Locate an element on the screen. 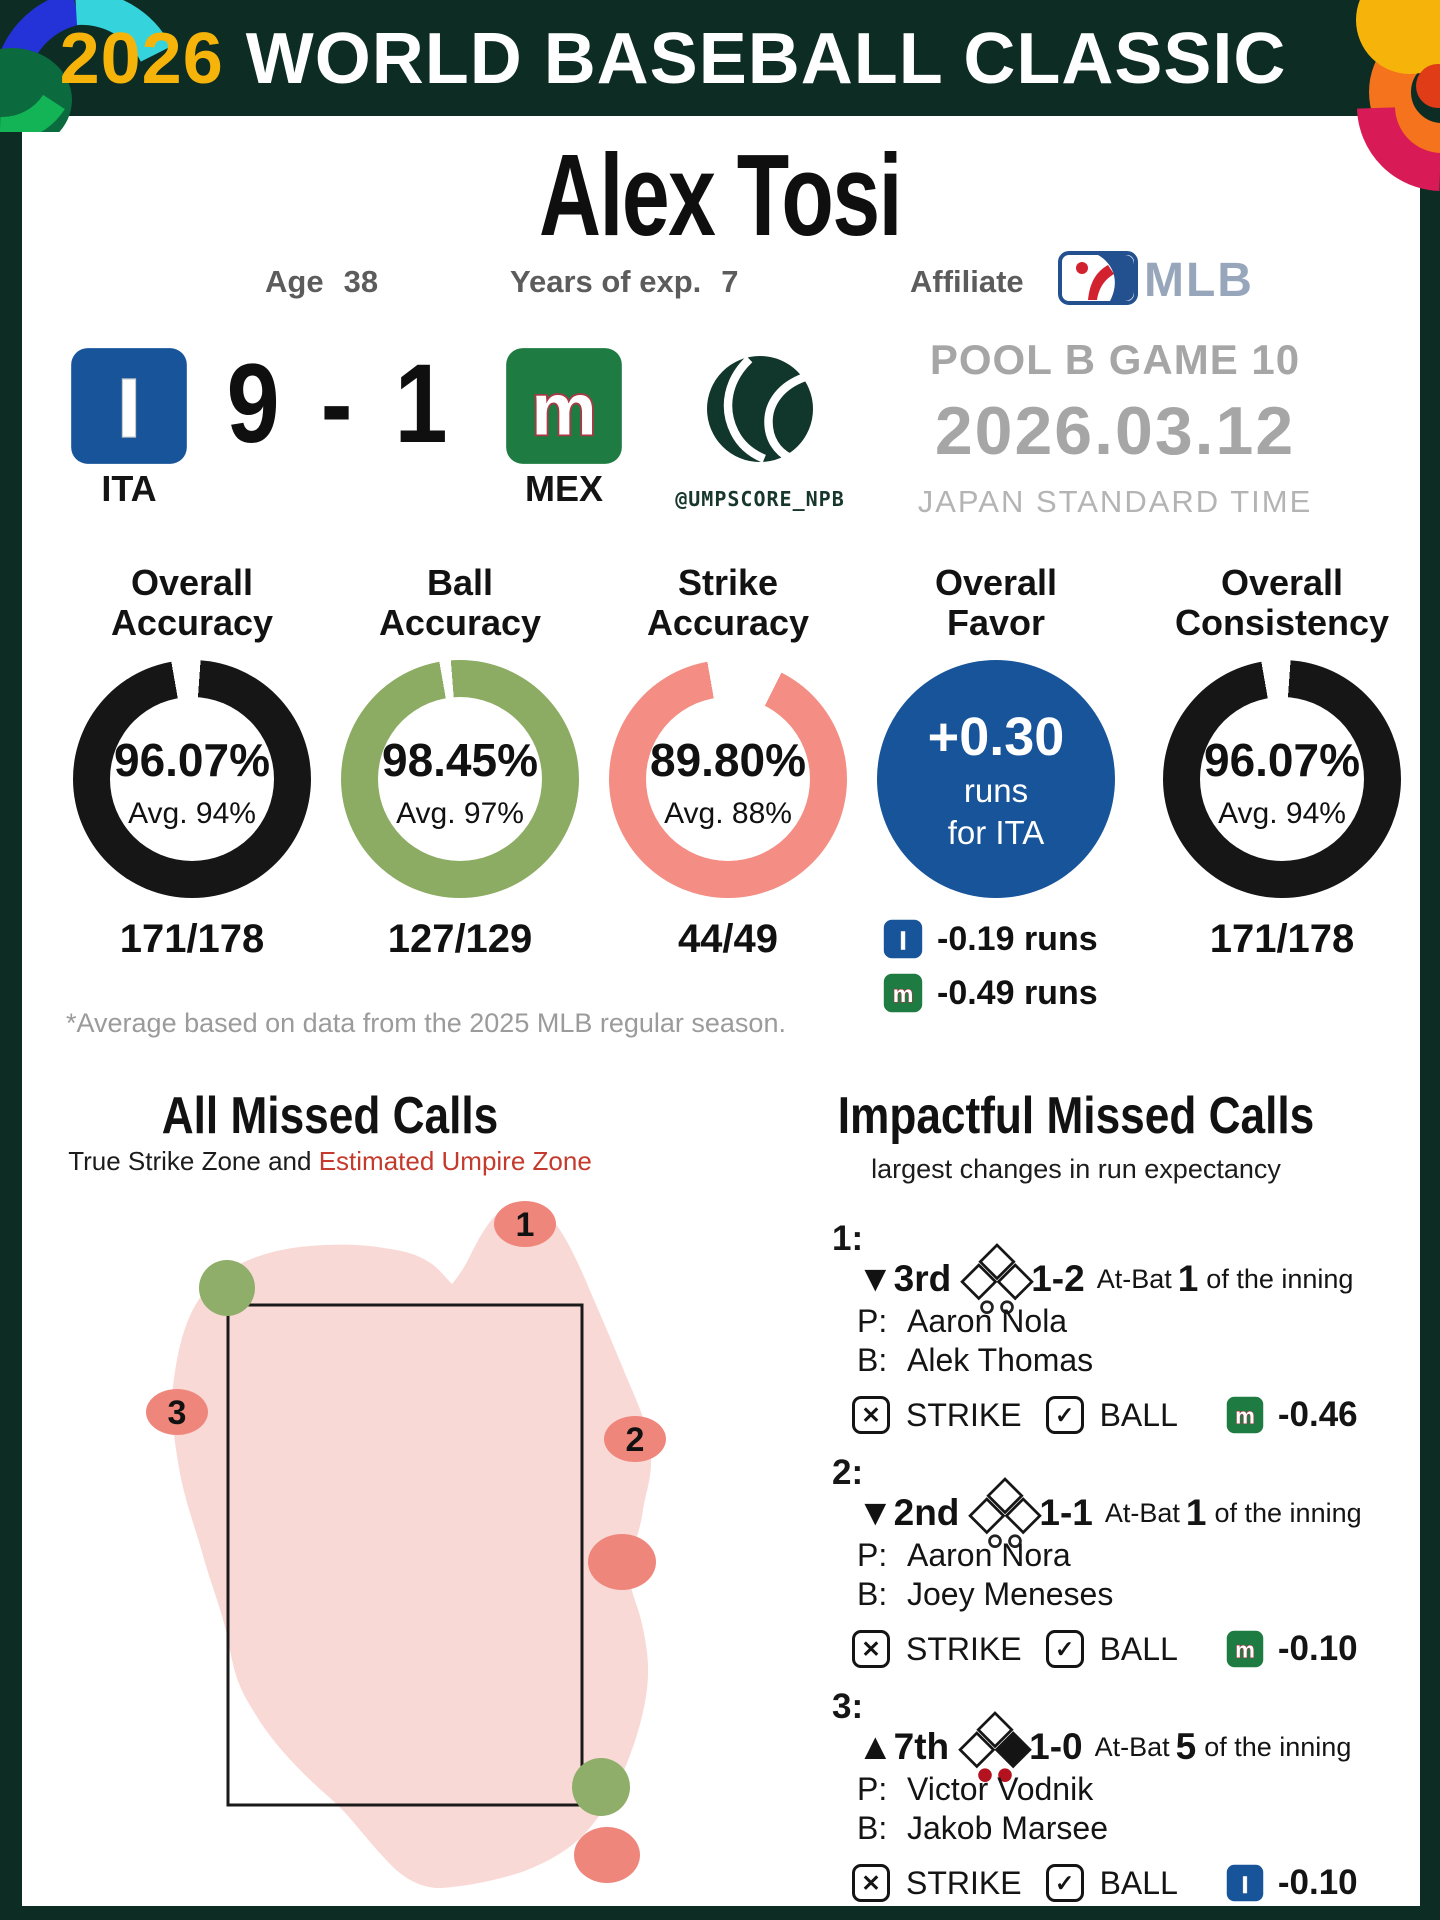  stat-value: 98.45% is located at coordinates (459, 760).